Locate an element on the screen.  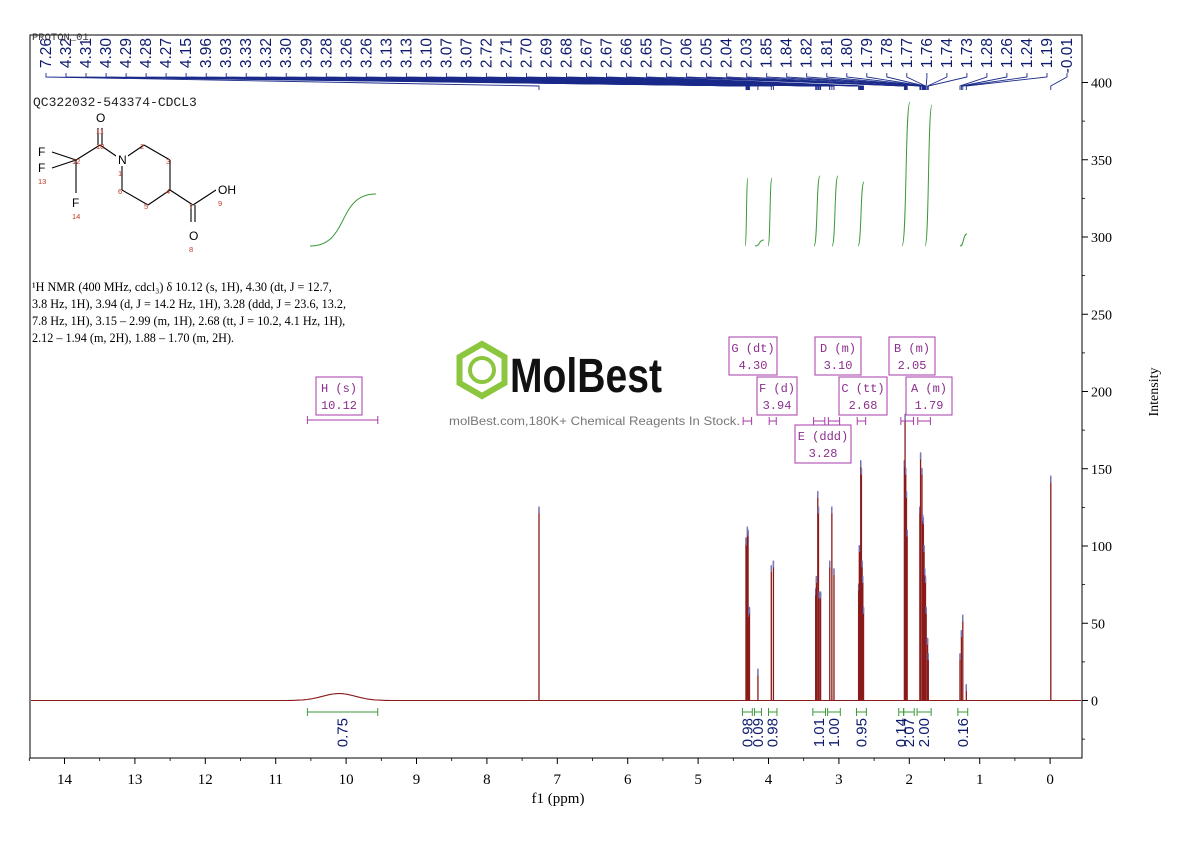
atom-number: 8 is located at coordinates (191, 249).